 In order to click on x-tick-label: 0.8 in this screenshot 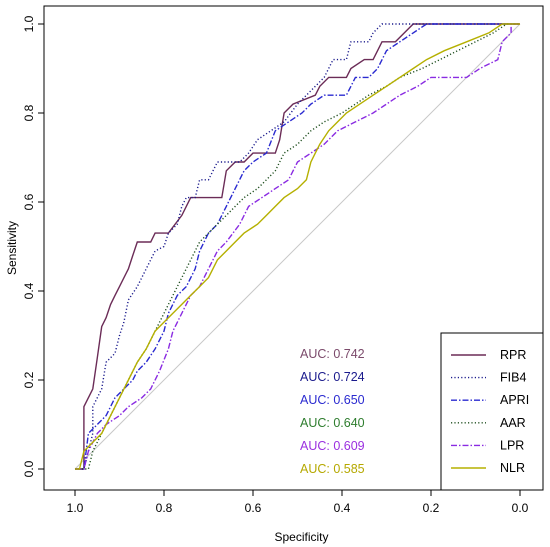, I will do `click(164, 508)`.